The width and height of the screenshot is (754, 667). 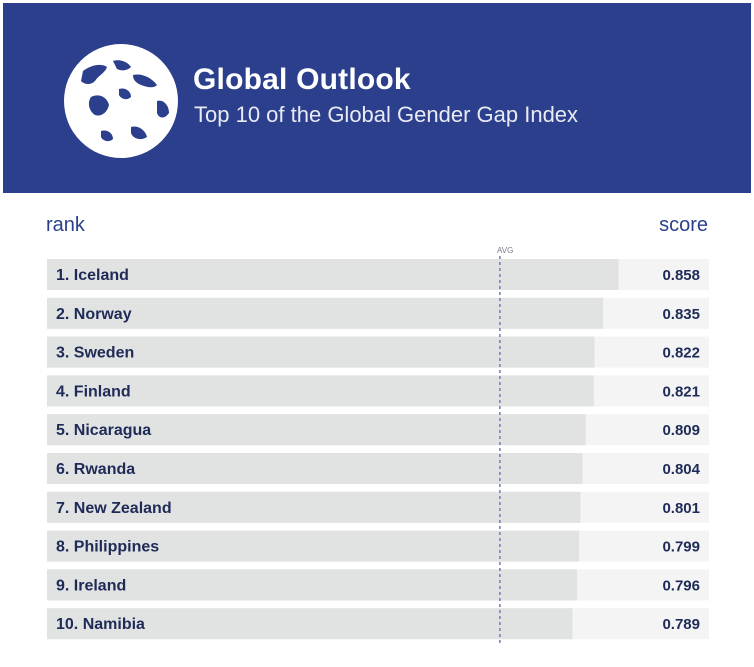 I want to click on page-subtitle: Top 10 of the Global Gender Gap Index, so click(x=386, y=114).